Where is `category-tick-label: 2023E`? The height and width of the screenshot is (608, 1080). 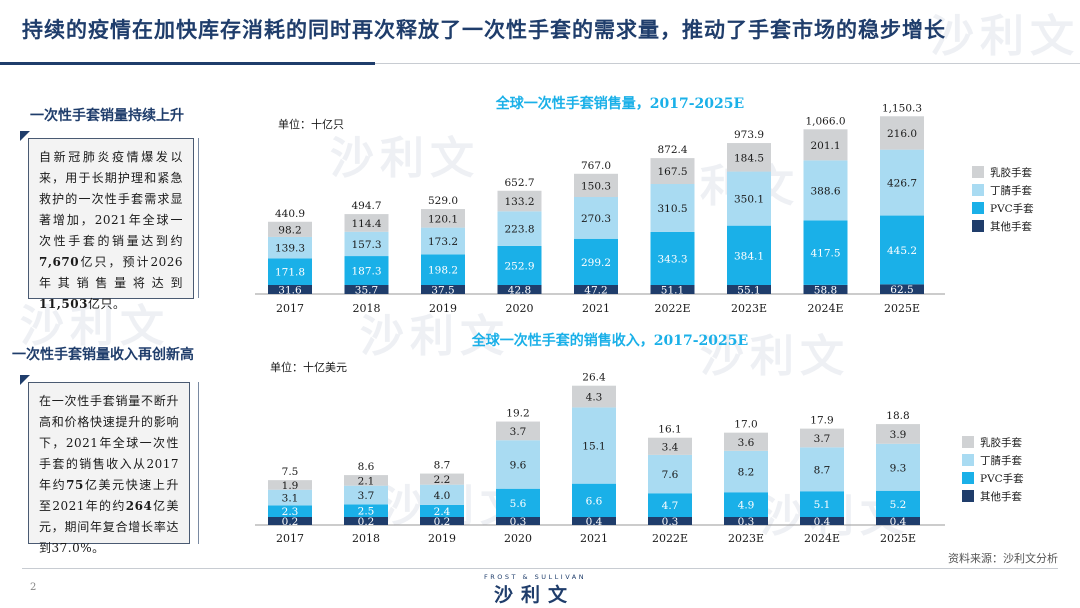 category-tick-label: 2023E is located at coordinates (746, 538).